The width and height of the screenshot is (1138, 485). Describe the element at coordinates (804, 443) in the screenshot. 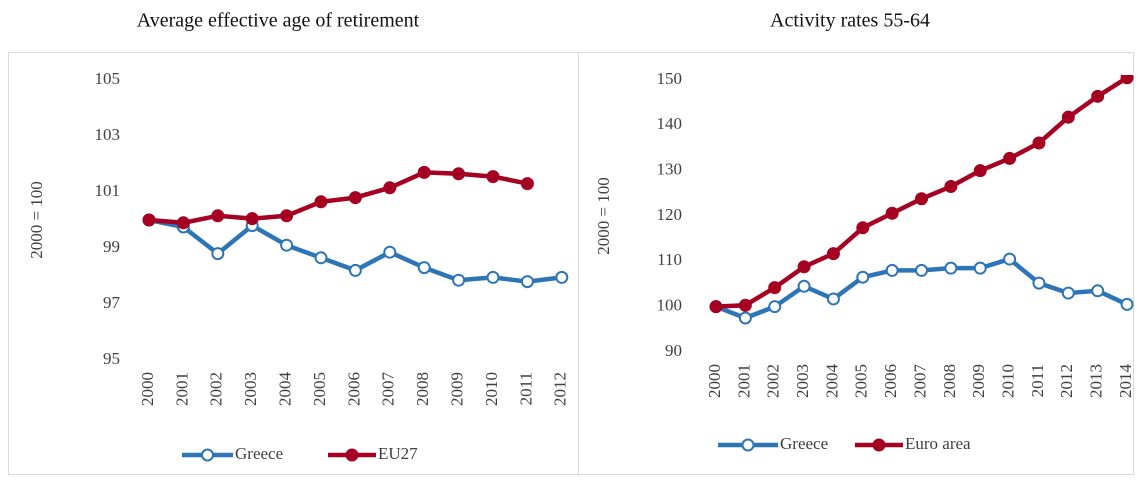

I see `legend-label: Greece` at that location.